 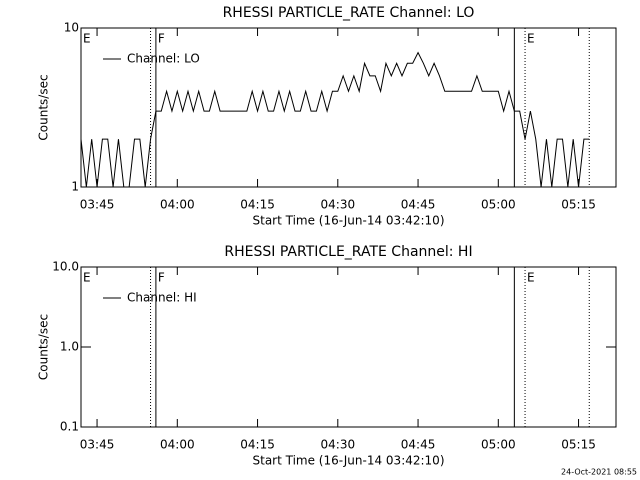 I want to click on legend-label: Channel: LO, so click(x=163, y=59).